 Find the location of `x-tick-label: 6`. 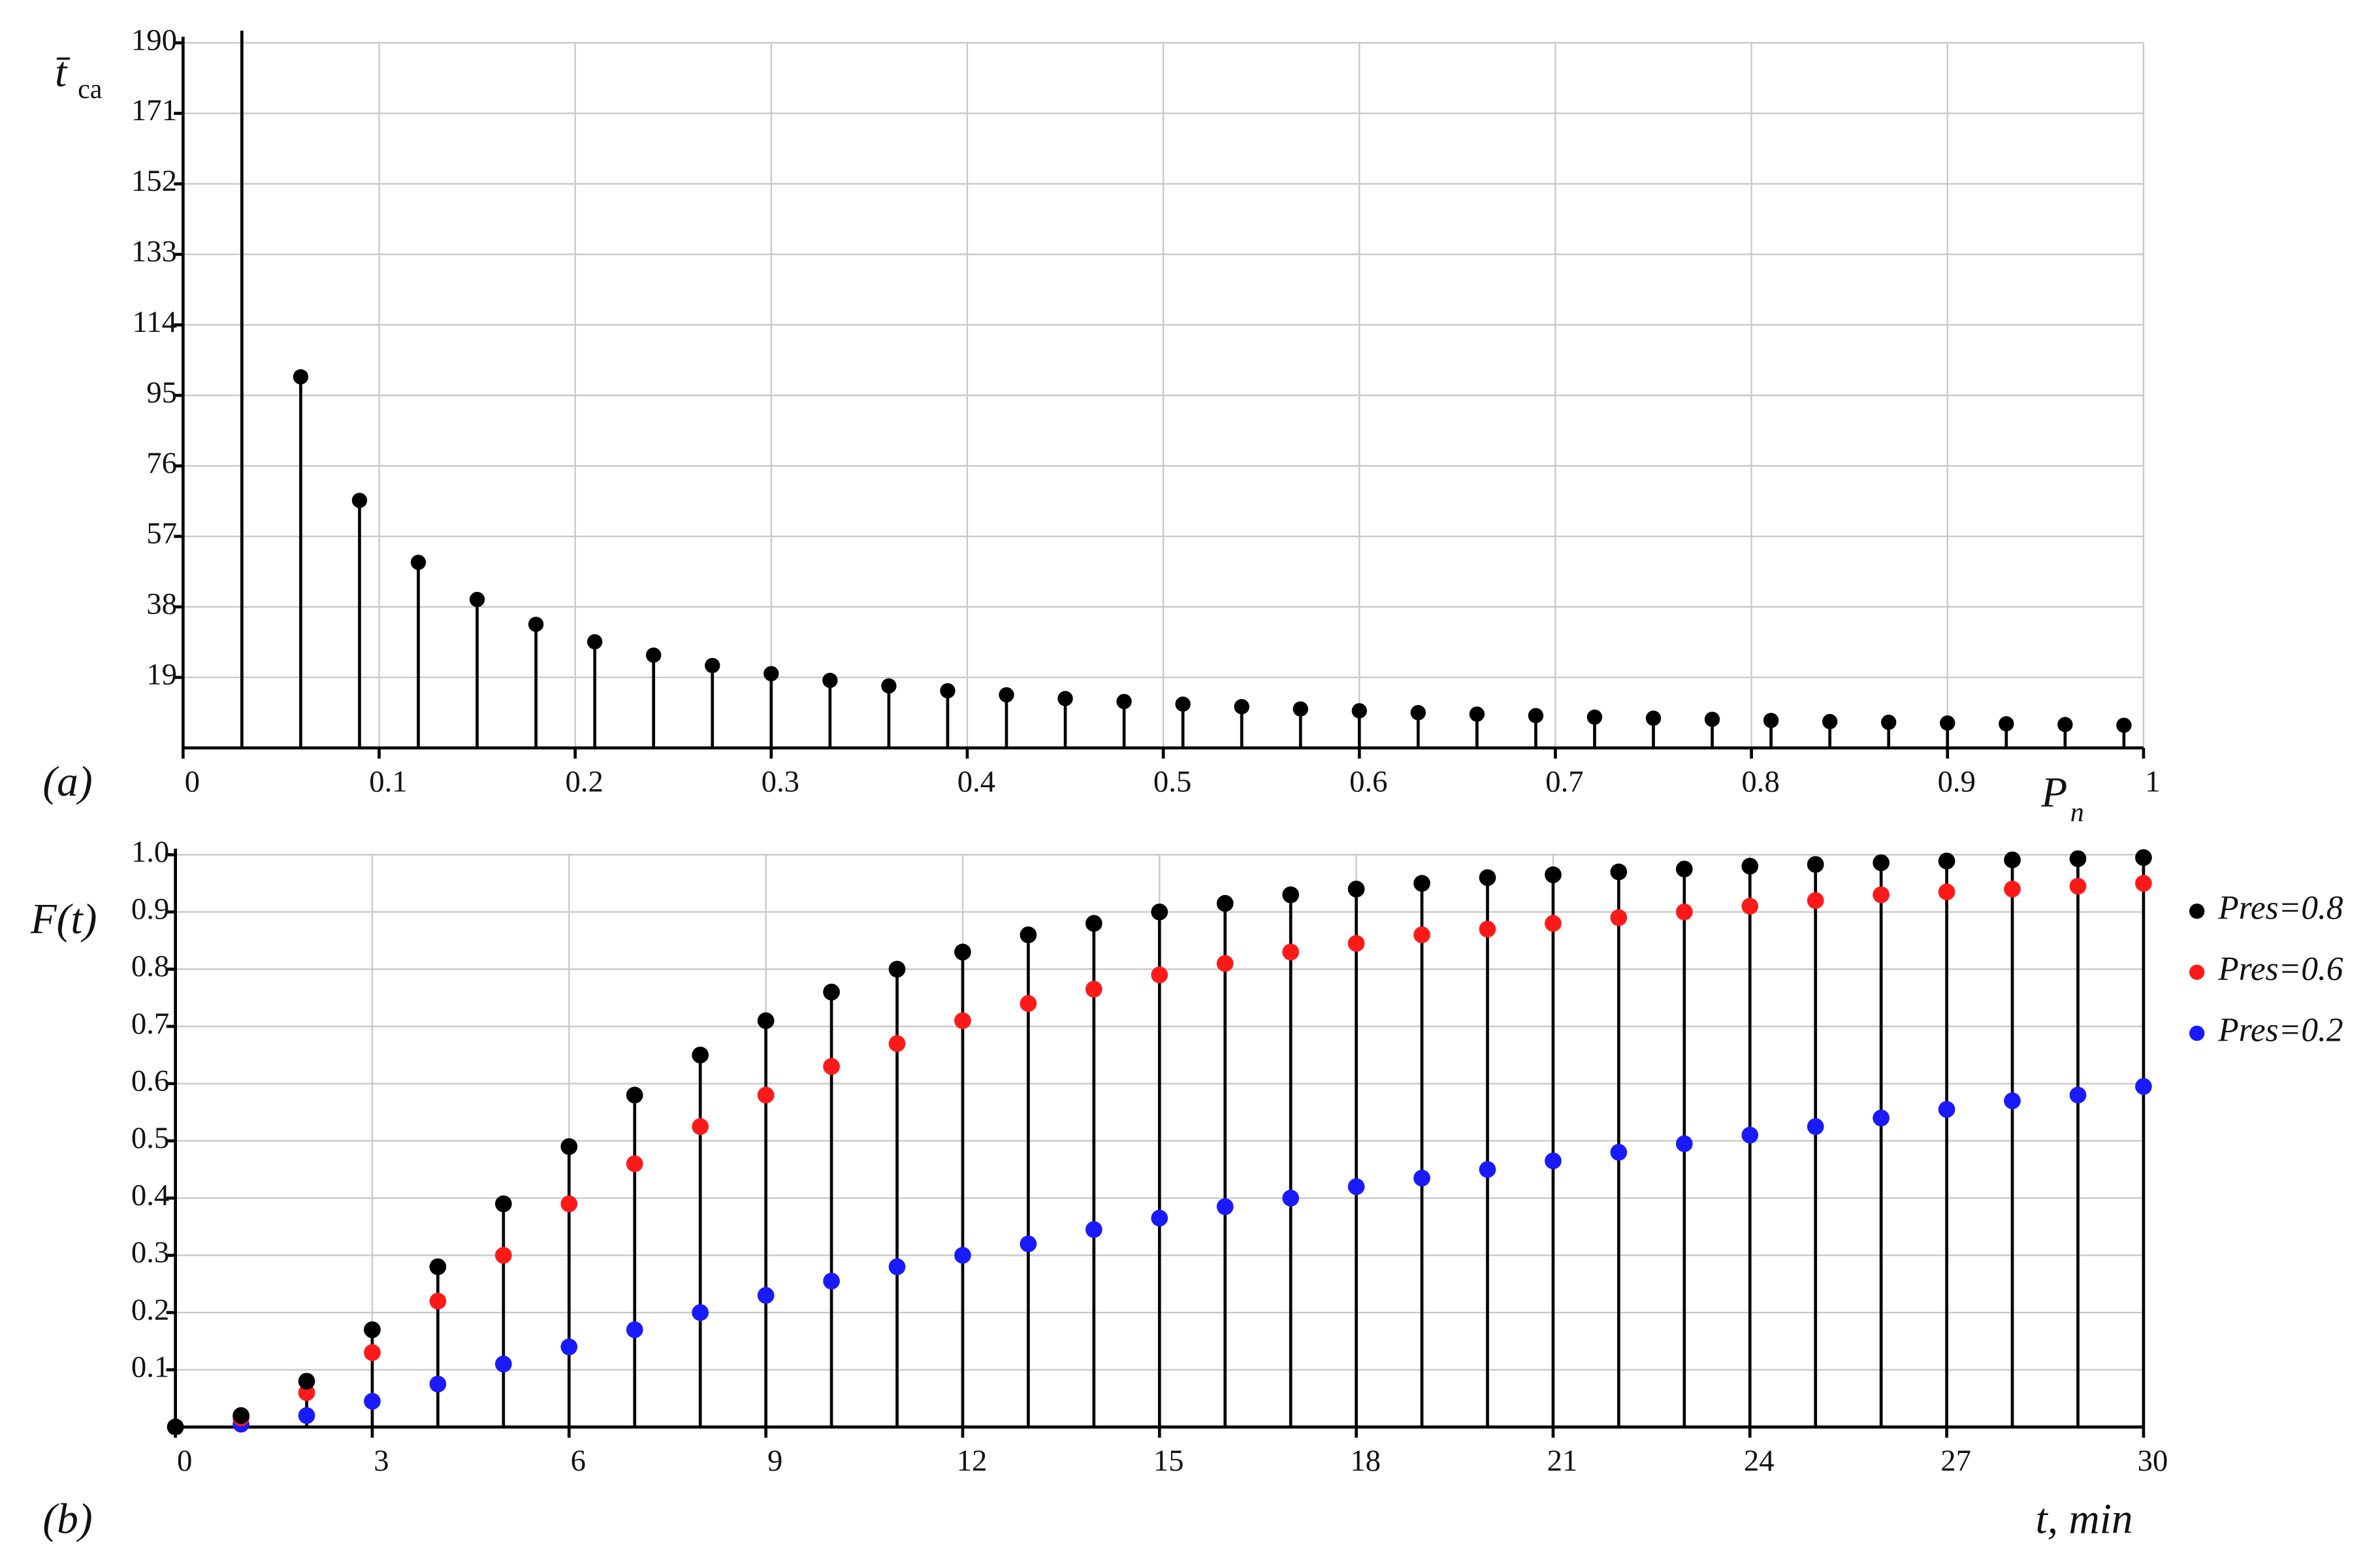

x-tick-label: 6 is located at coordinates (578, 1461).